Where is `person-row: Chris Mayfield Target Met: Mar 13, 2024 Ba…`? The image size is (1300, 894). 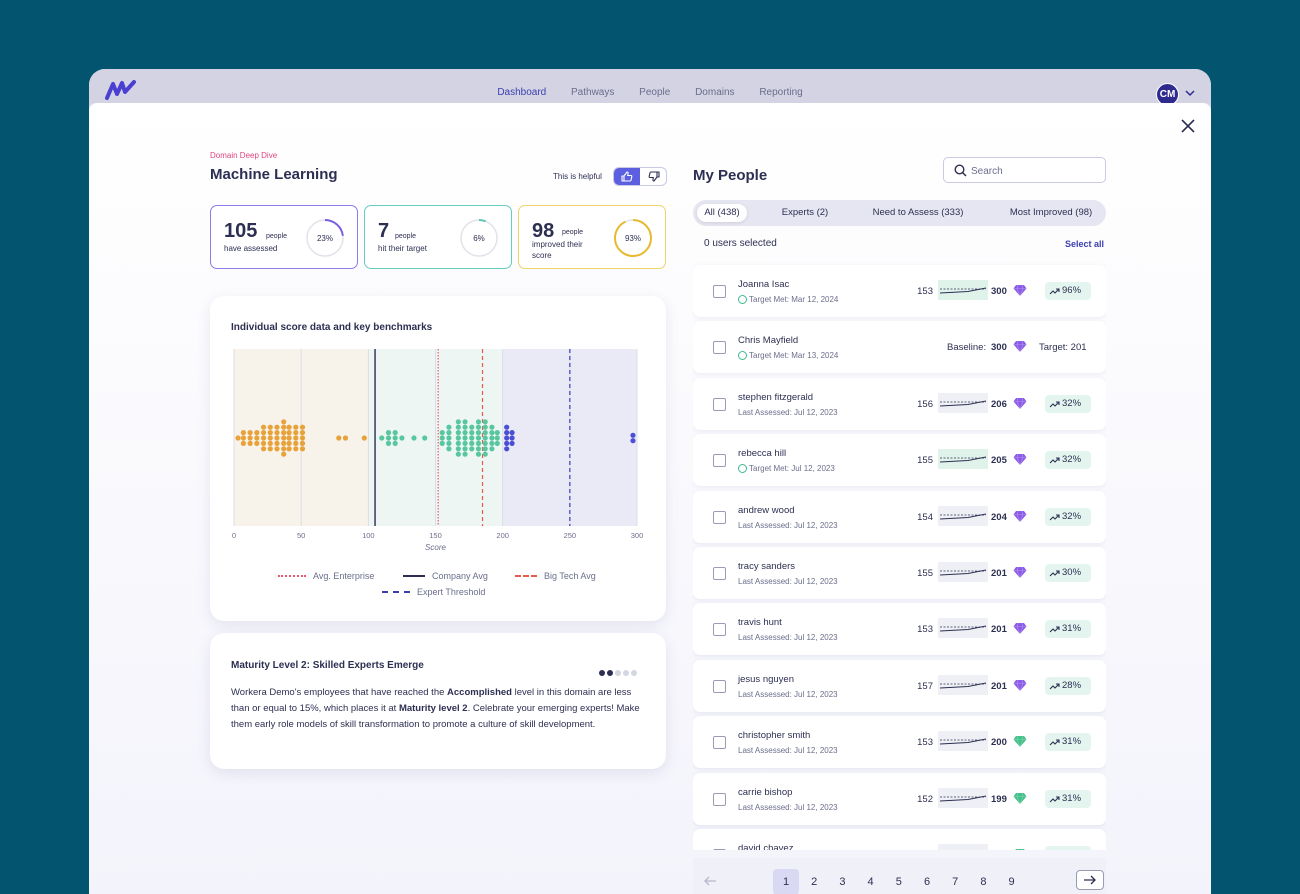 person-row: Chris Mayfield Target Met: Mar 13, 2024 Ba… is located at coordinates (899, 347).